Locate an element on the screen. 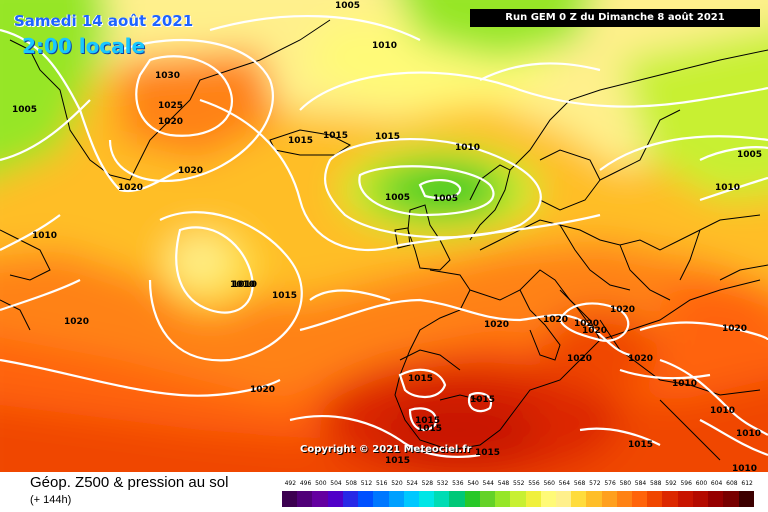 The height and width of the screenshot is (512, 768). isobar-label: 1025 is located at coordinates (170, 106).